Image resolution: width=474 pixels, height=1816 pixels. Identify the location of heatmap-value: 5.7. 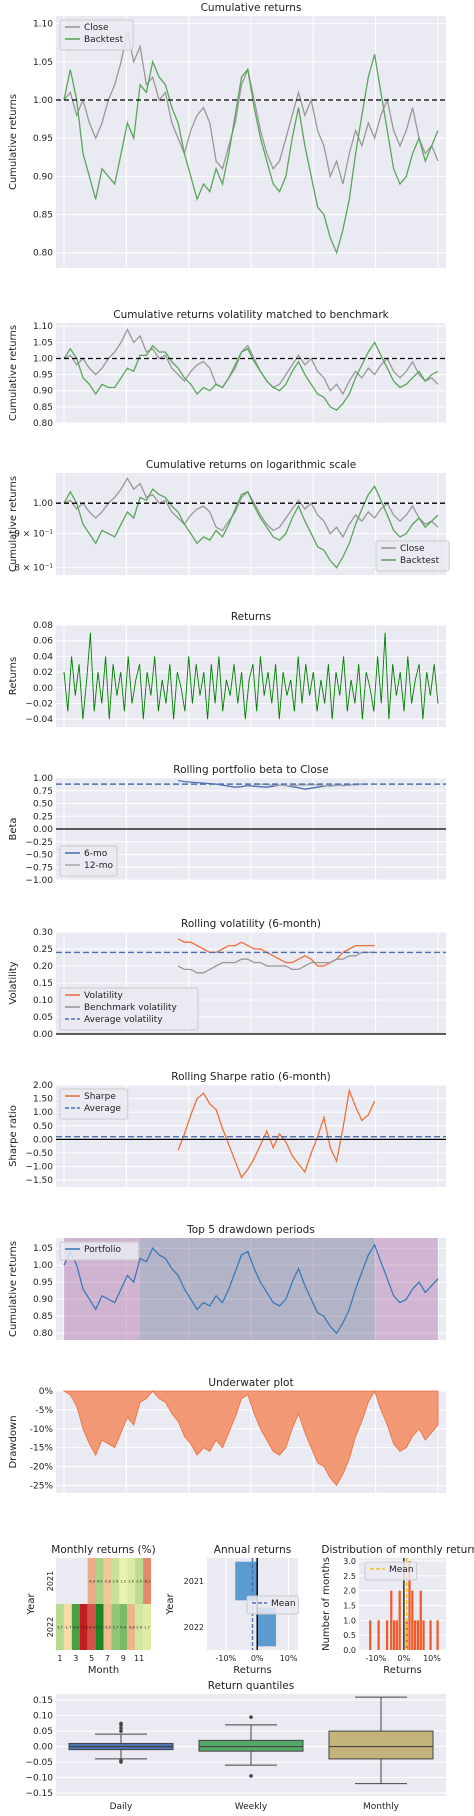
(116, 1628).